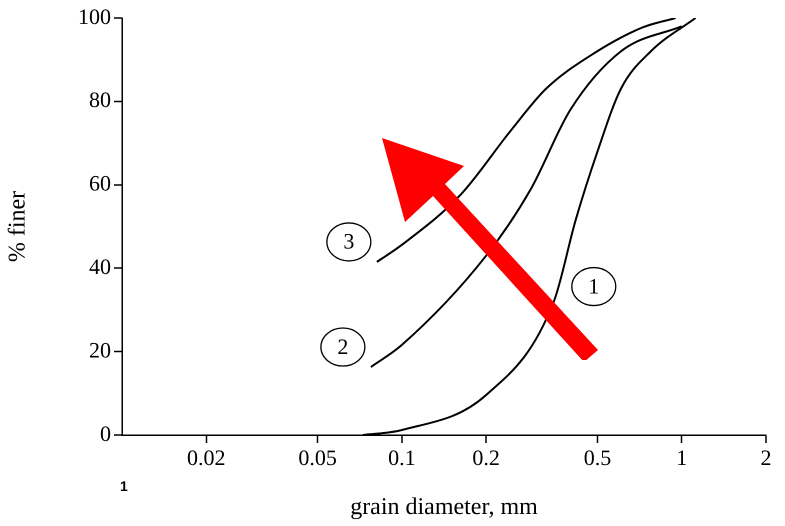 This screenshot has height=526, width=785. Describe the element at coordinates (100, 266) in the screenshot. I see `y-tick-label: 40` at that location.